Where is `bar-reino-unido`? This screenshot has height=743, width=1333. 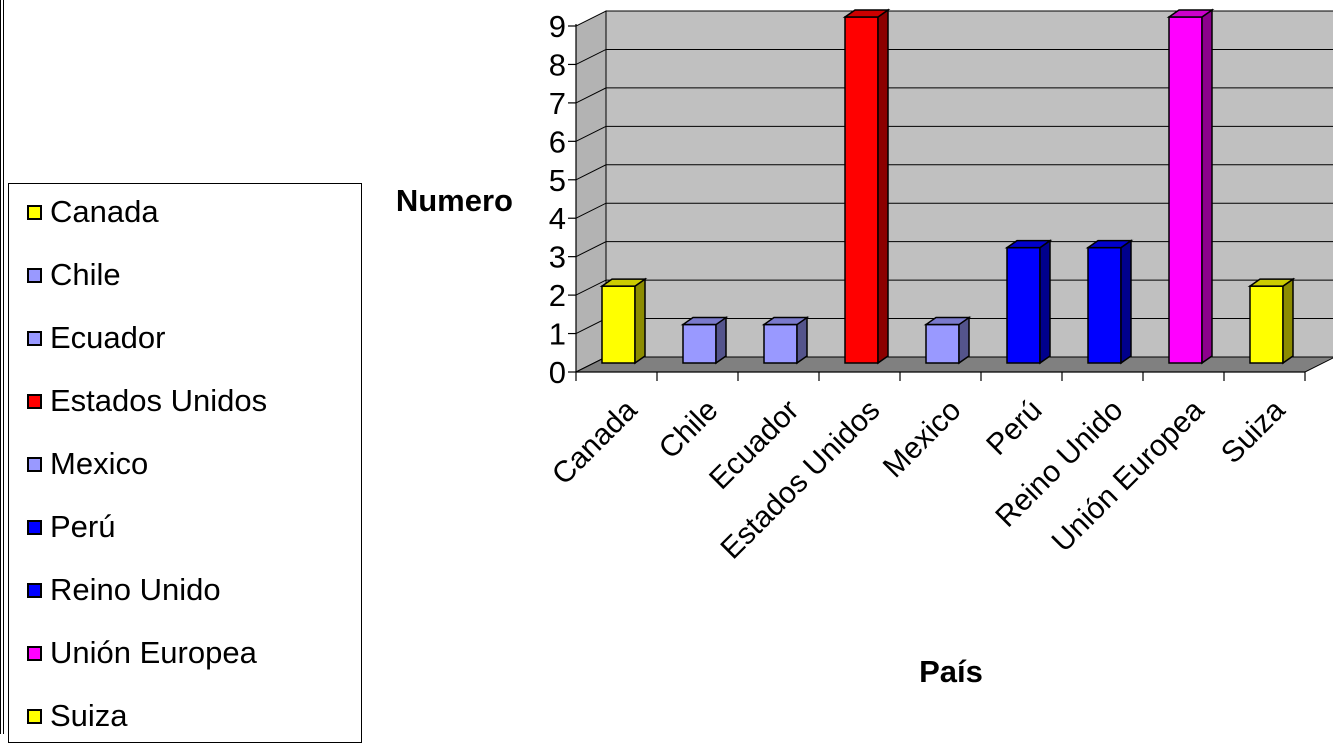 bar-reino-unido is located at coordinates (1109, 302).